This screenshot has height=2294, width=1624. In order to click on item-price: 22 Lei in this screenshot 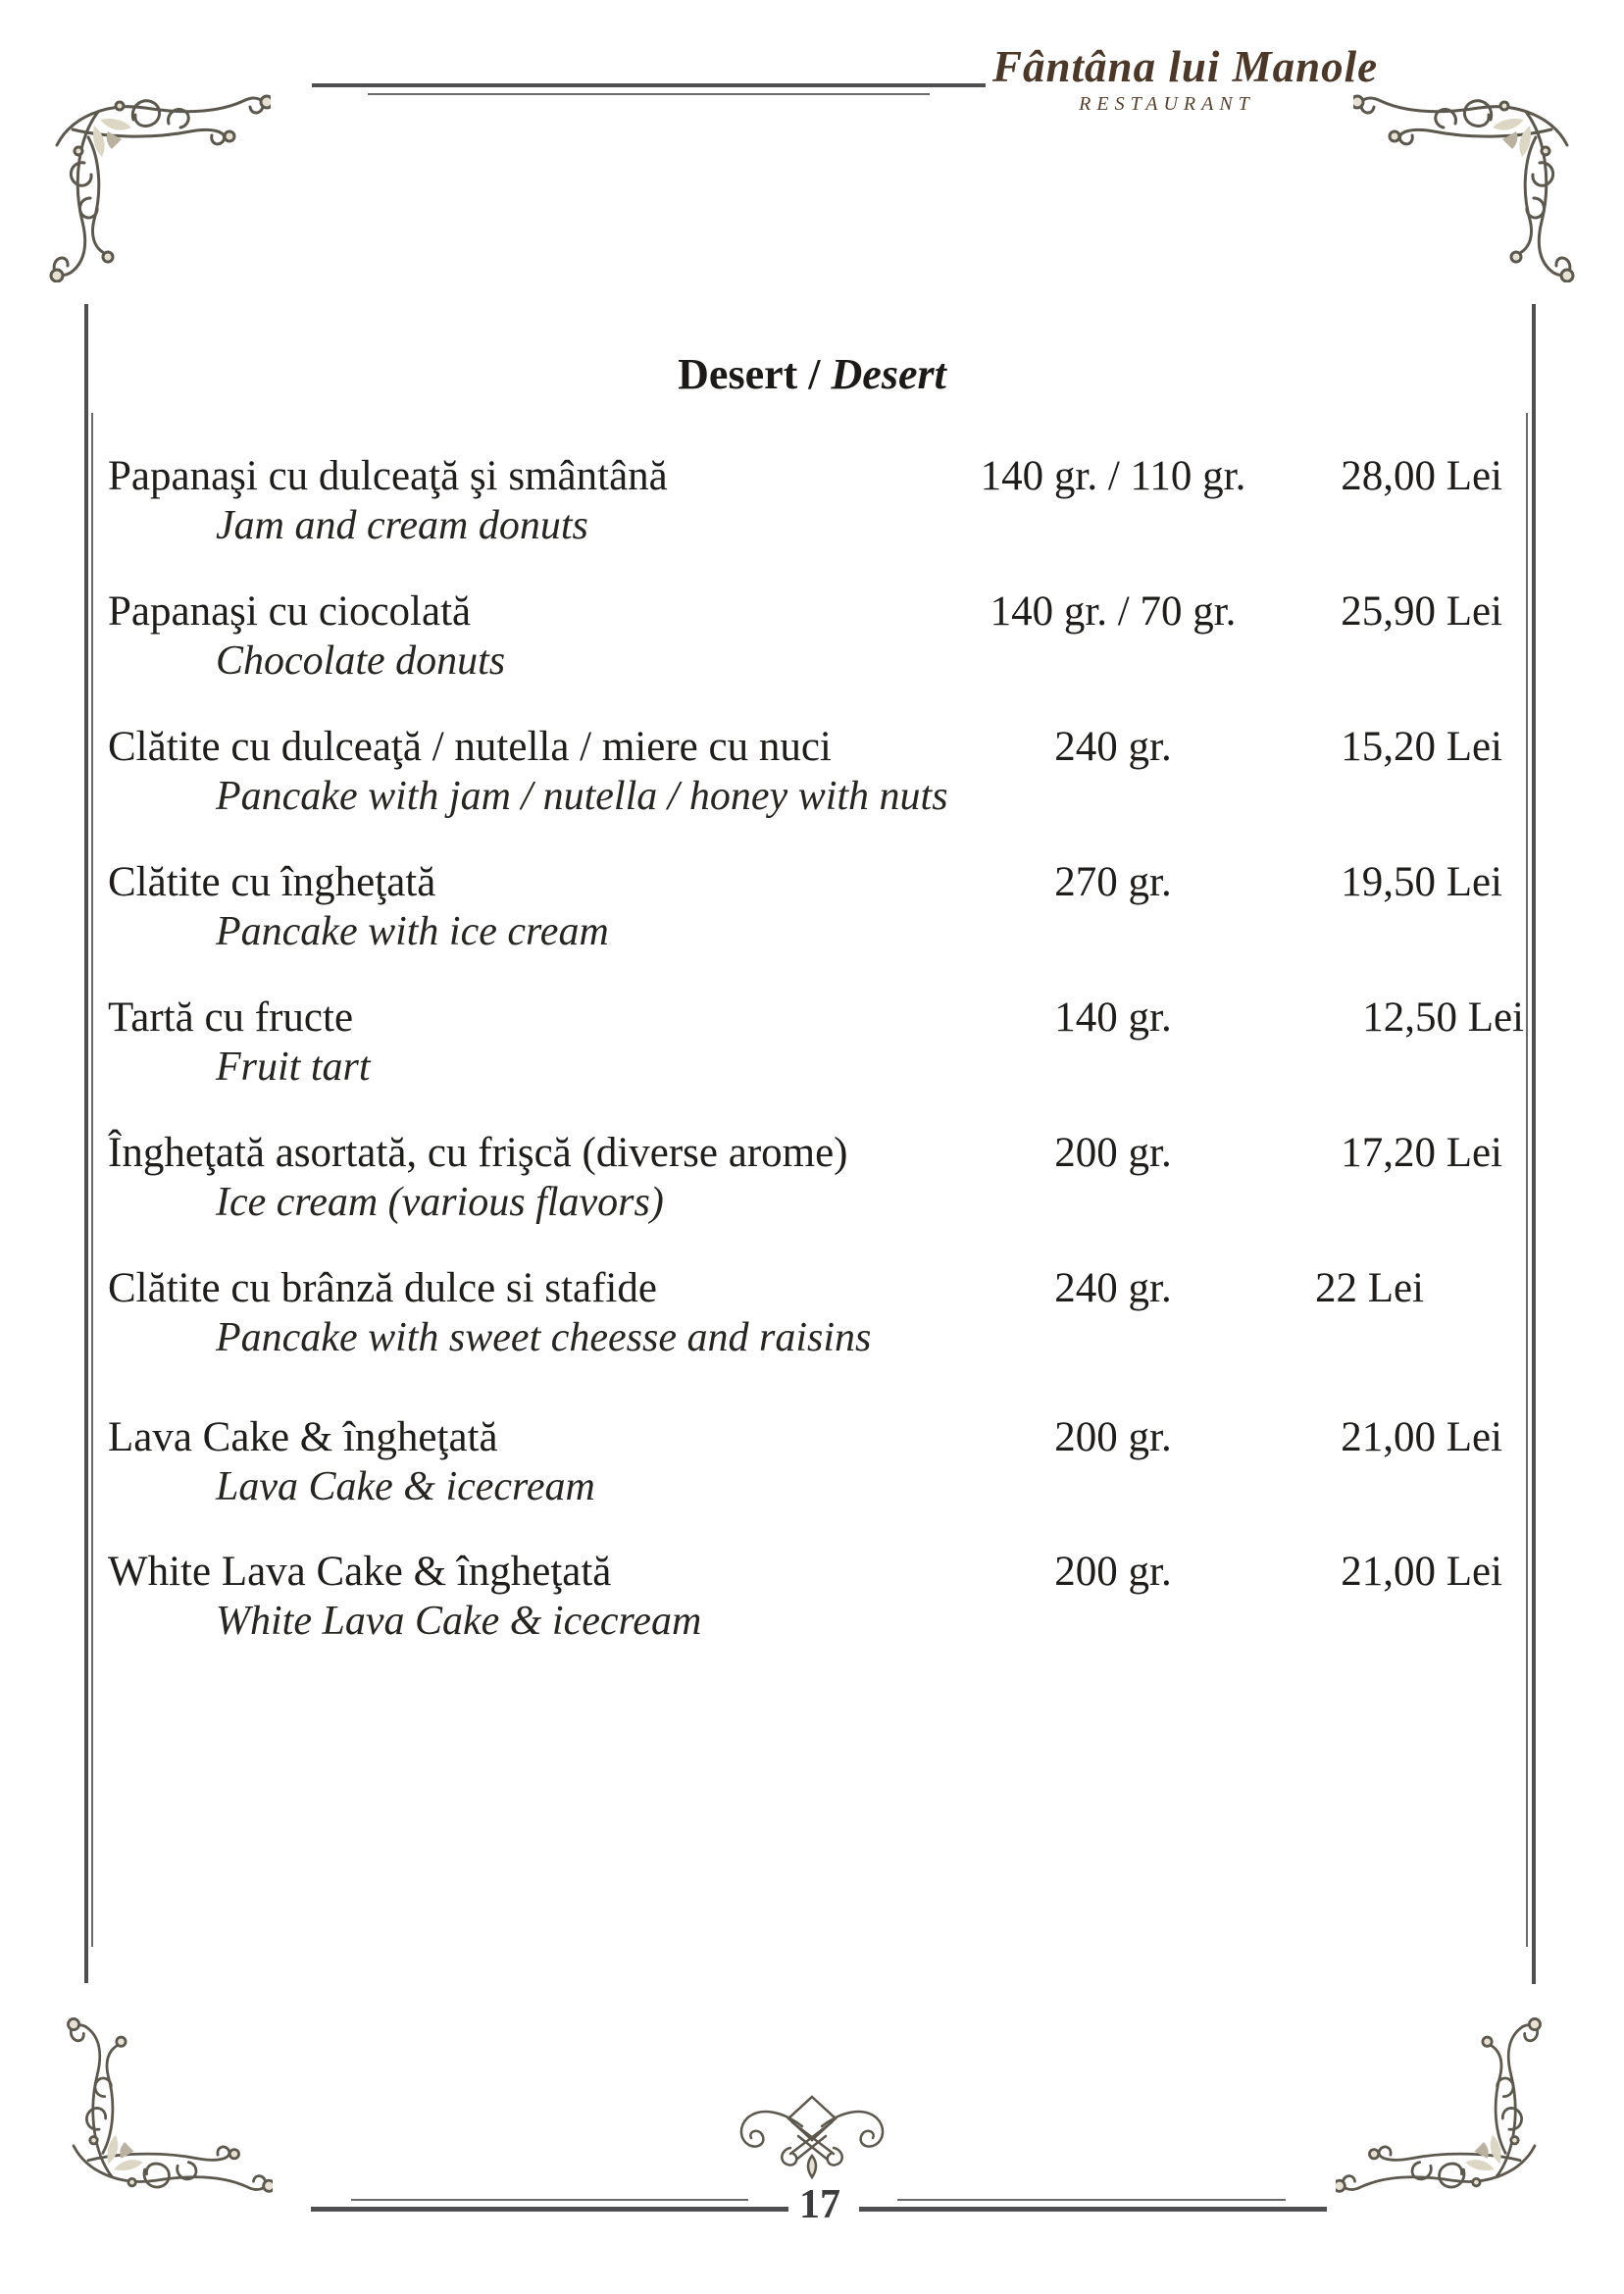, I will do `click(1369, 1288)`.